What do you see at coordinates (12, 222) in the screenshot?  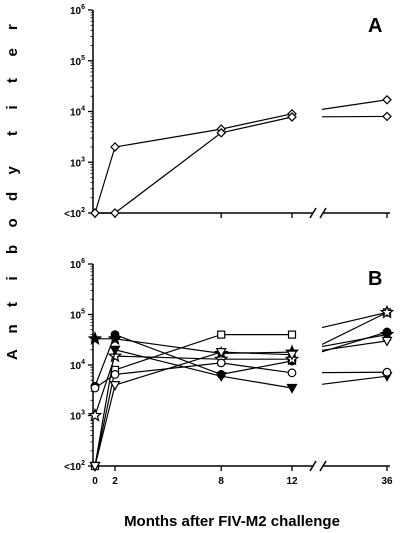 I see `y-axis-title-letter: o` at bounding box center [12, 222].